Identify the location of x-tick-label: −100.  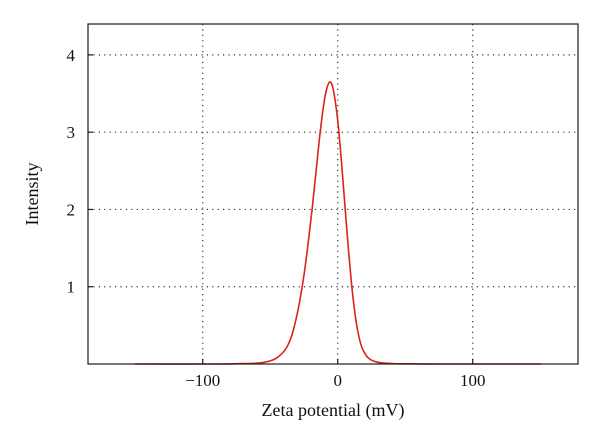
(202, 380).